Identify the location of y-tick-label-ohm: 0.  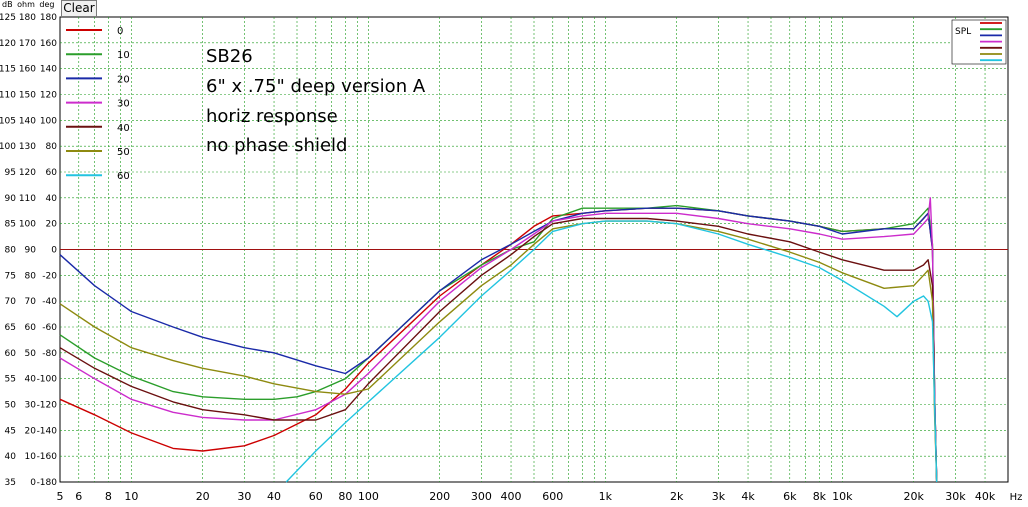
(33, 483).